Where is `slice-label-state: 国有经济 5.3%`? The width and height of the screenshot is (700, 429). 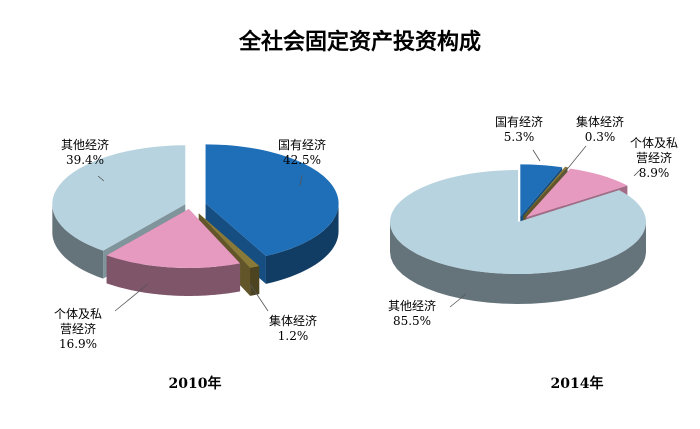
slice-label-state: 国有经济 5.3% is located at coordinates (519, 129).